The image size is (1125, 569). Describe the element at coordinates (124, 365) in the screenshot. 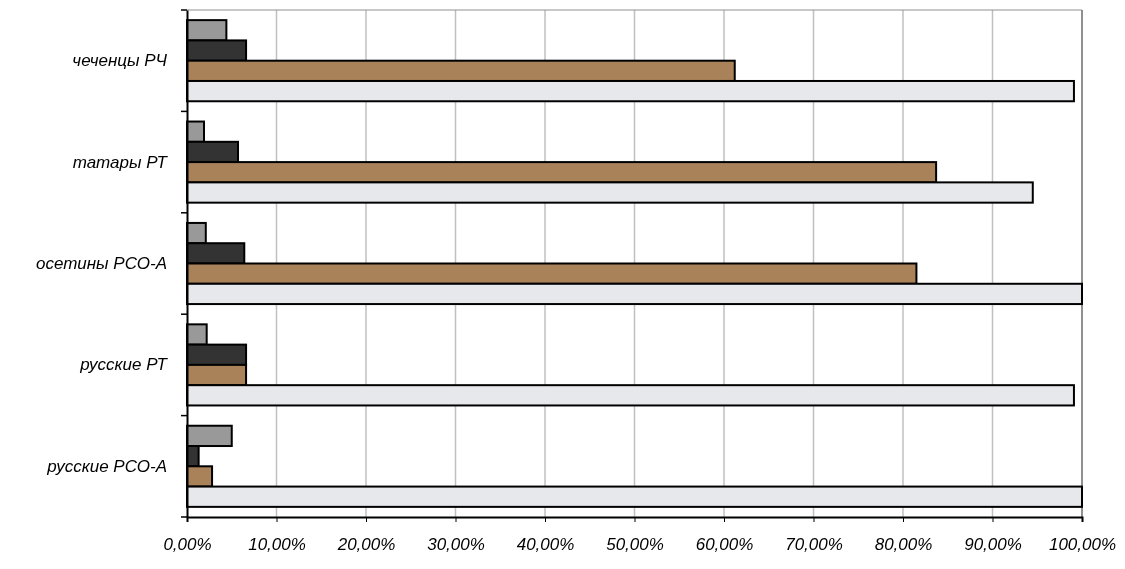

I see `y-tick-label: русские РТ` at that location.